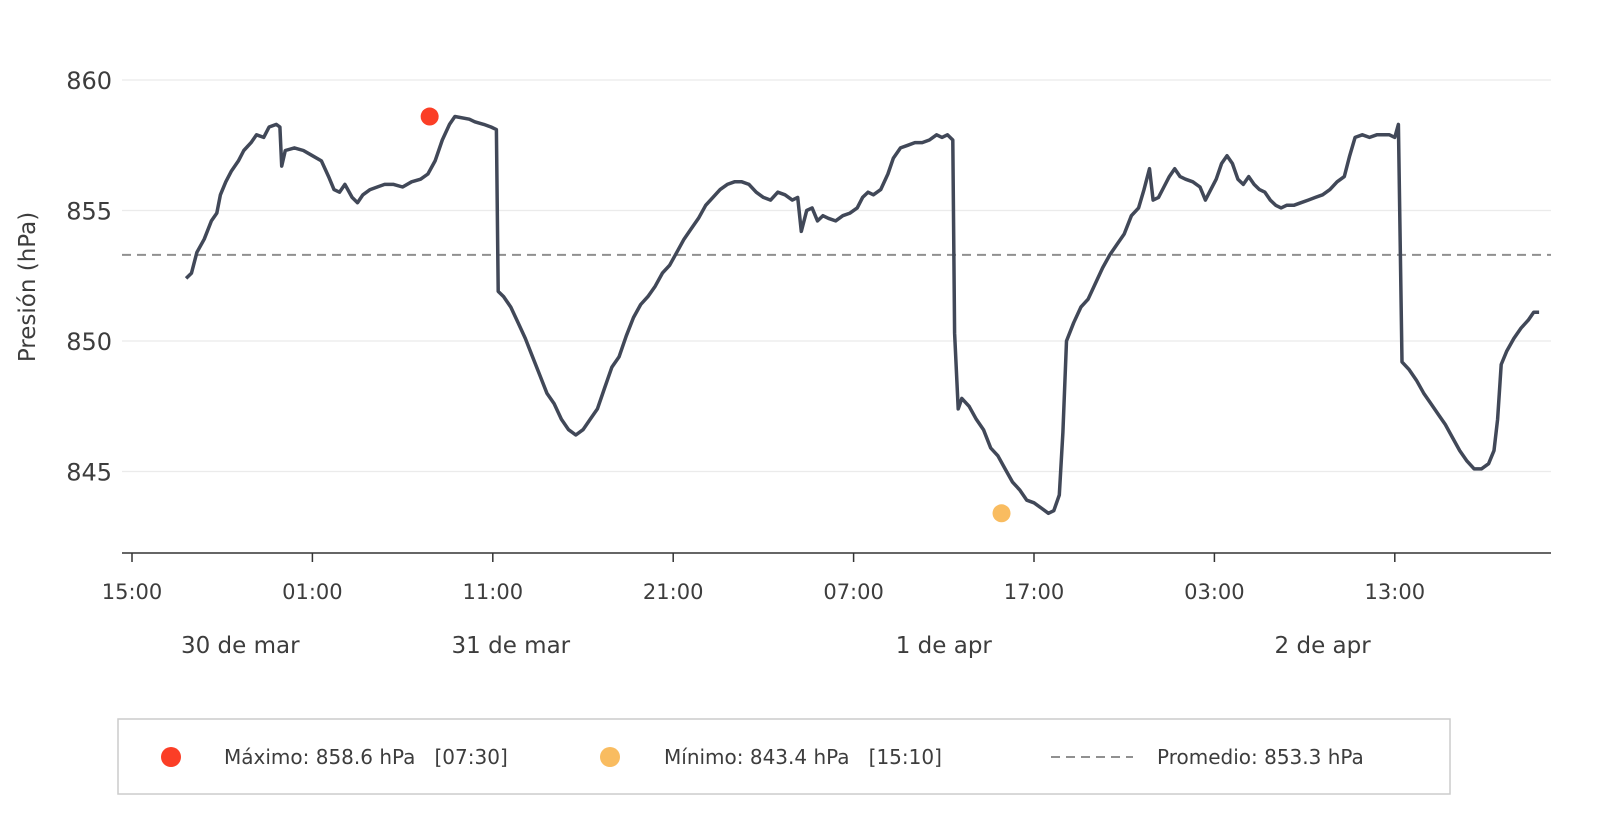  Describe the element at coordinates (1001, 513) in the screenshot. I see `min-point-marker` at that location.